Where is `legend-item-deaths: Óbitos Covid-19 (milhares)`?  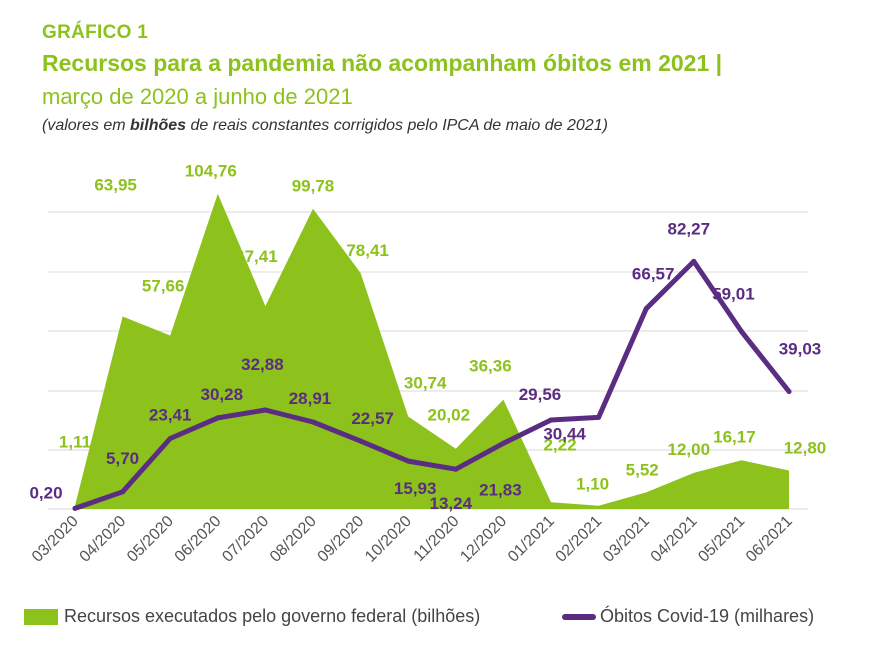
legend-item-deaths: Óbitos Covid-19 (milhares) is located at coordinates (688, 616).